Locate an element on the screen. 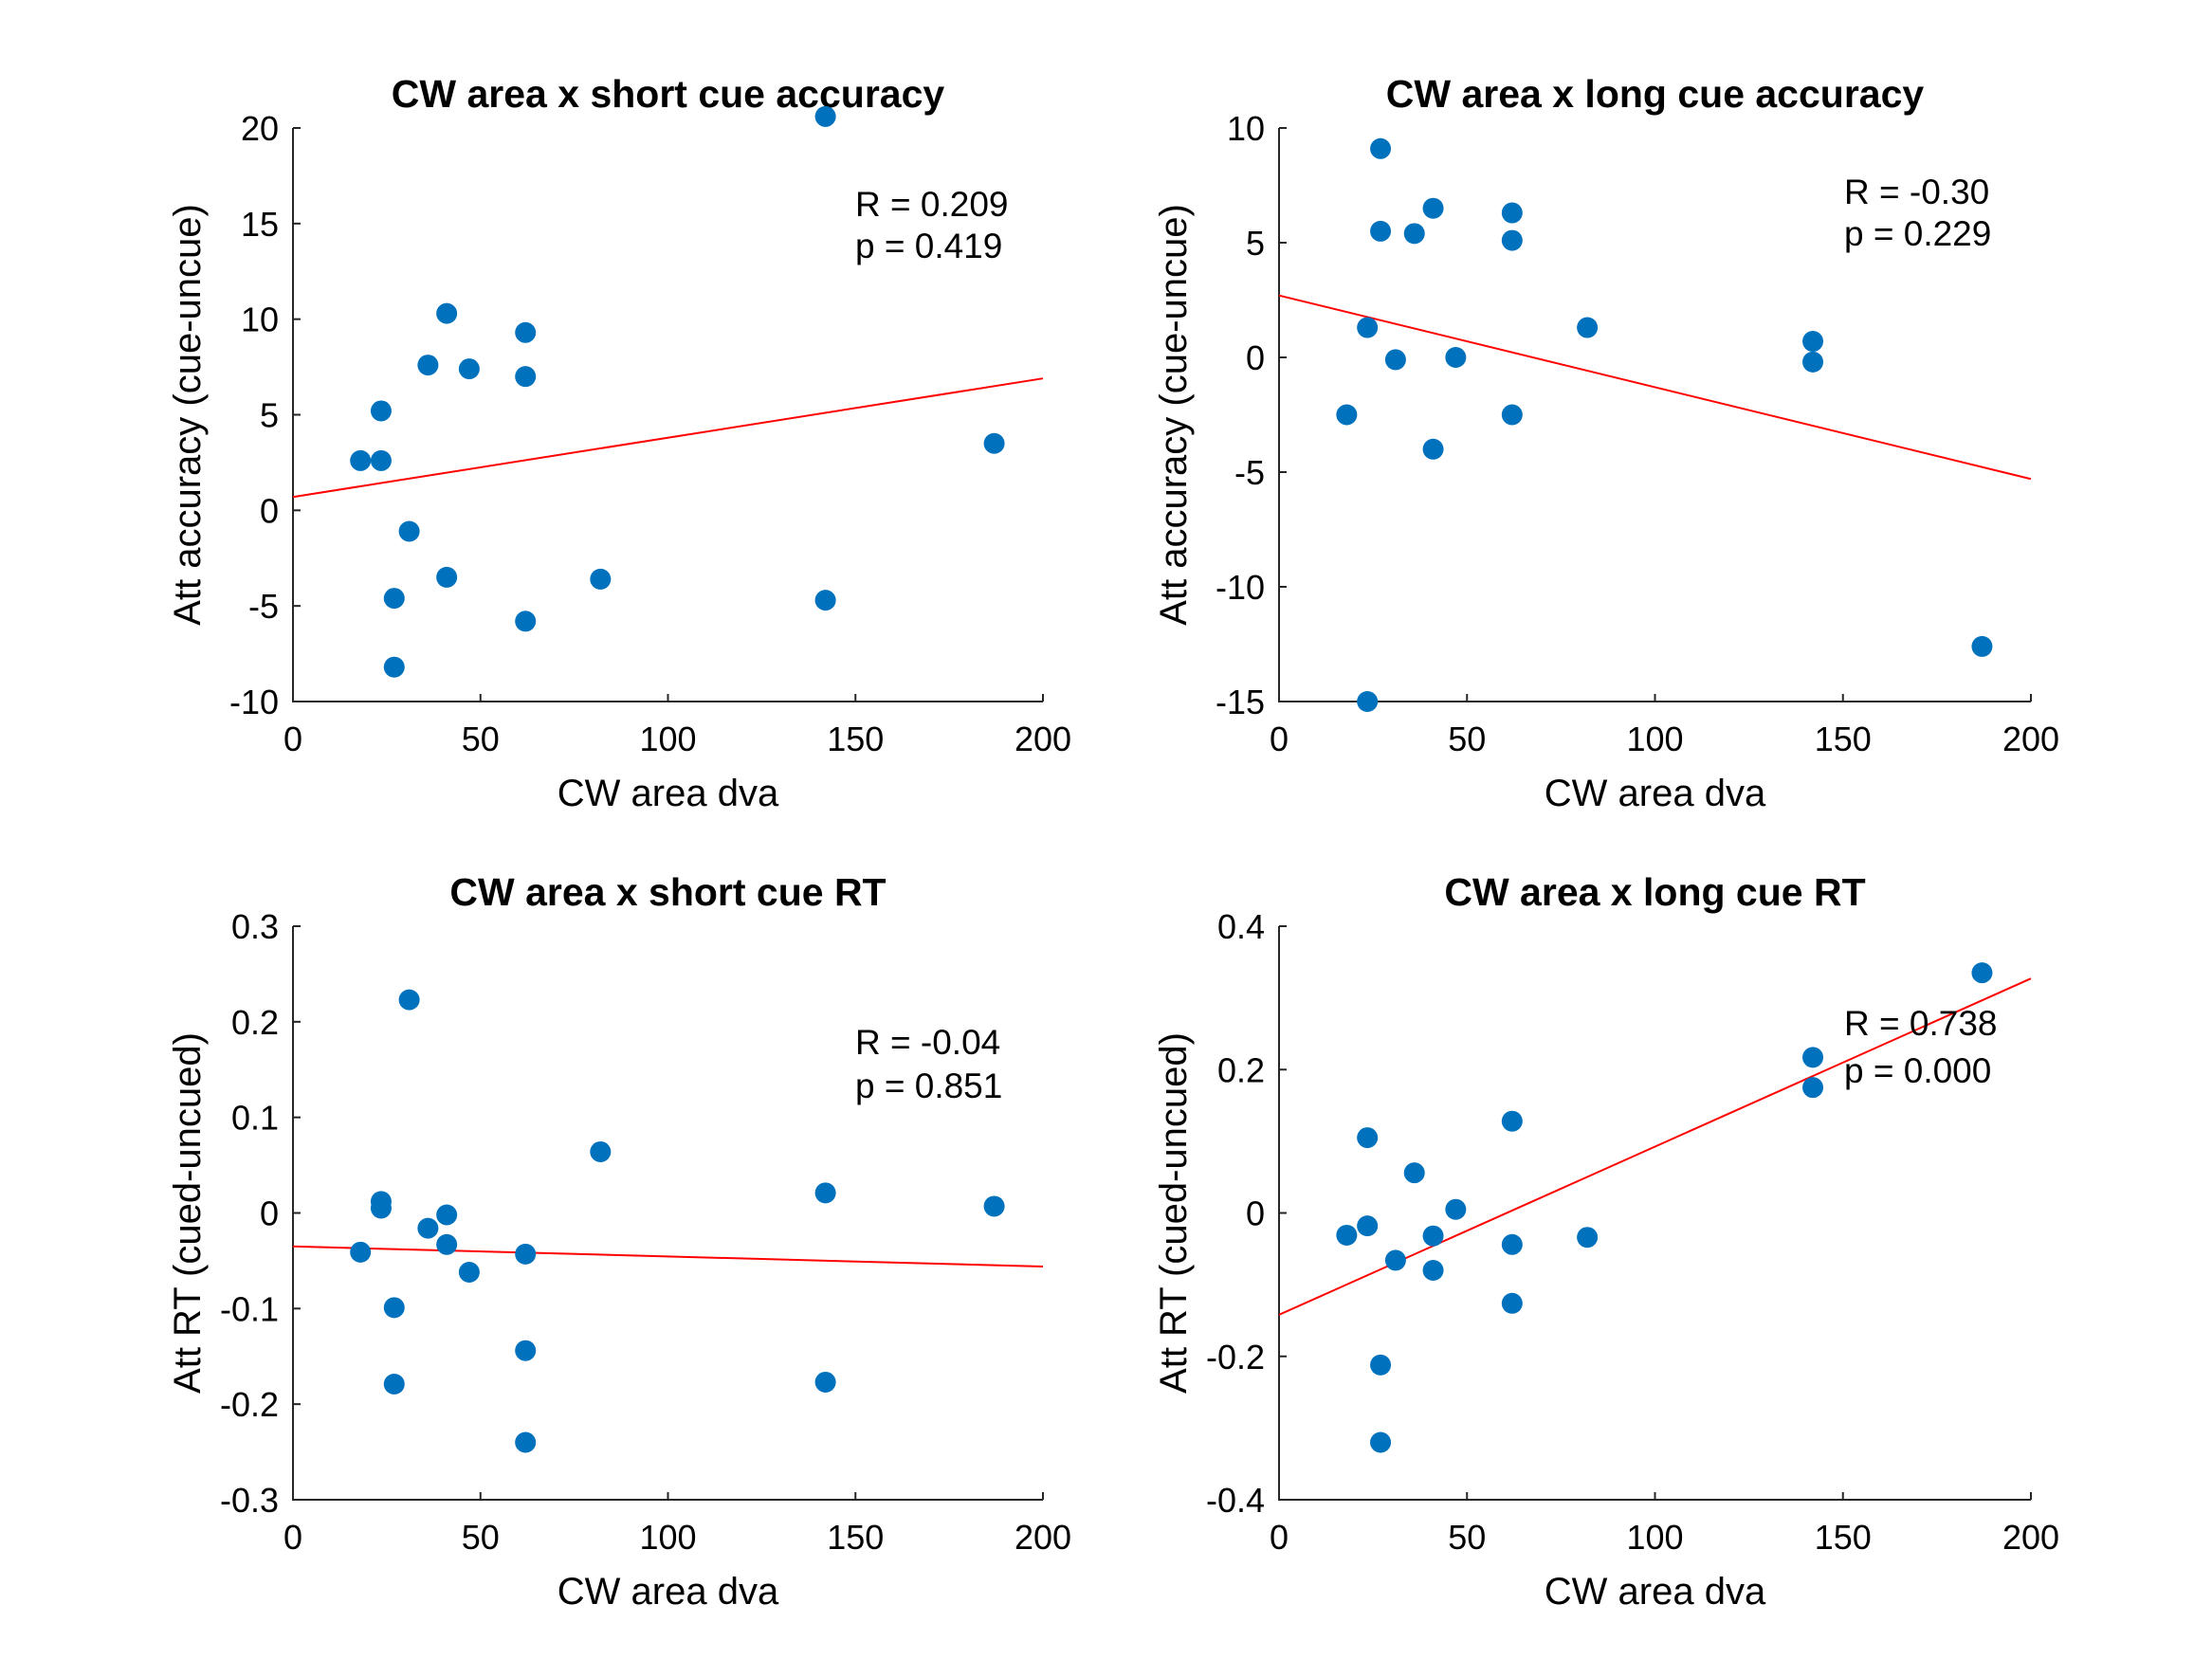 The height and width of the screenshot is (1659, 2212). stat-r-value: R = 0.209 is located at coordinates (931, 204).